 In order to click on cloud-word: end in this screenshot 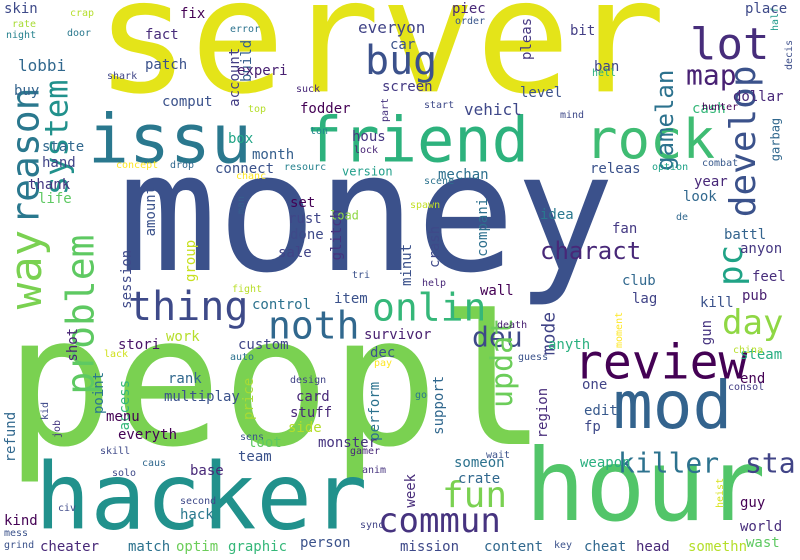, I will do `click(752, 379)`.